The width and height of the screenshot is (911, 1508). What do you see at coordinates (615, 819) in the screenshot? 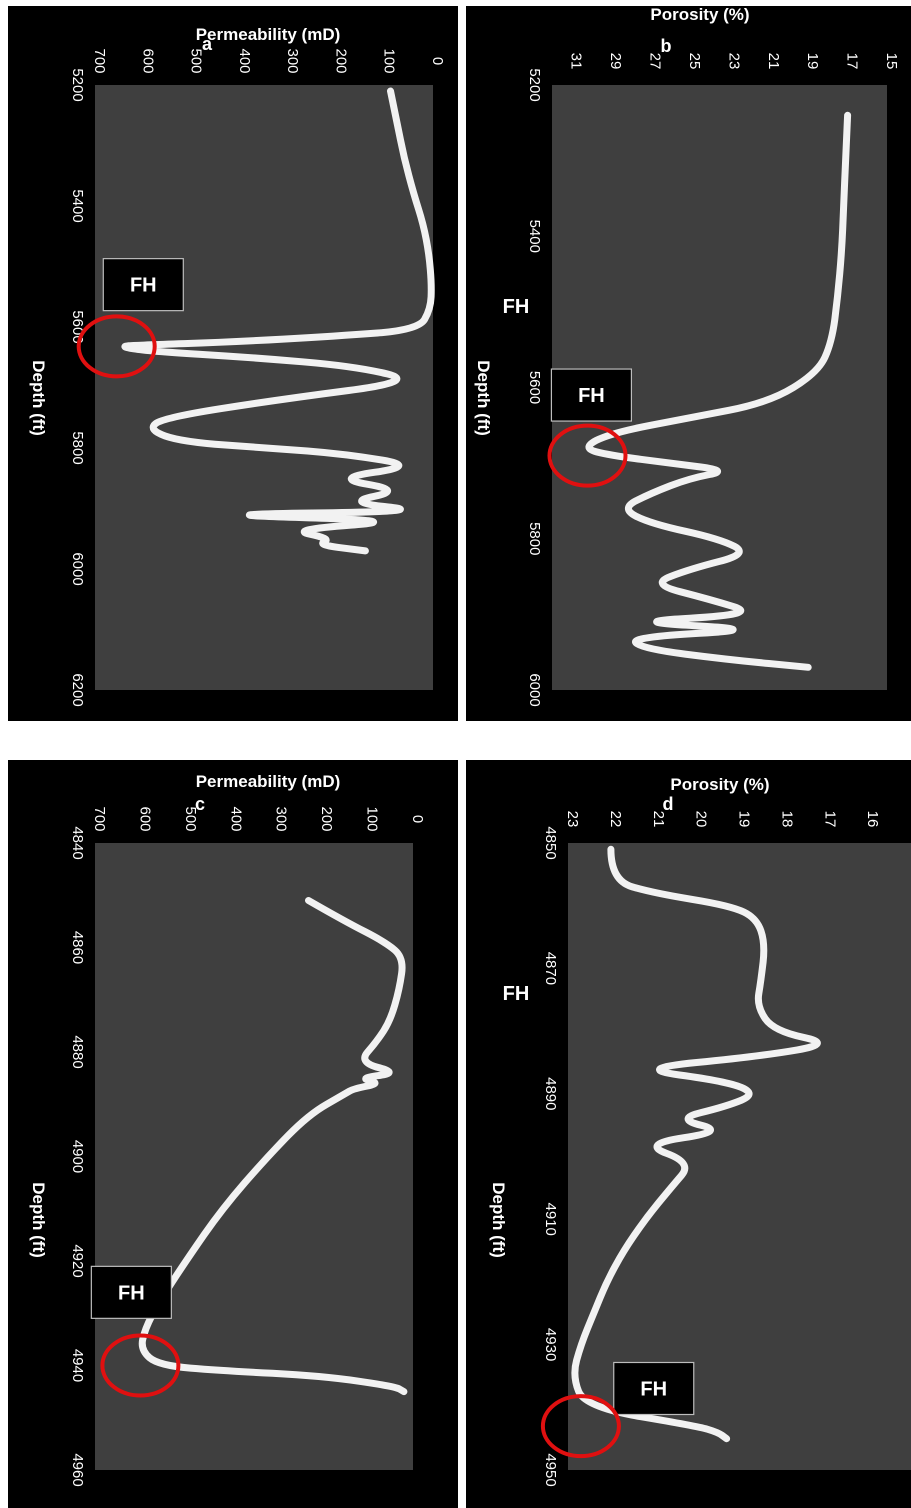
I see `y-tick-label: 22` at bounding box center [615, 819].